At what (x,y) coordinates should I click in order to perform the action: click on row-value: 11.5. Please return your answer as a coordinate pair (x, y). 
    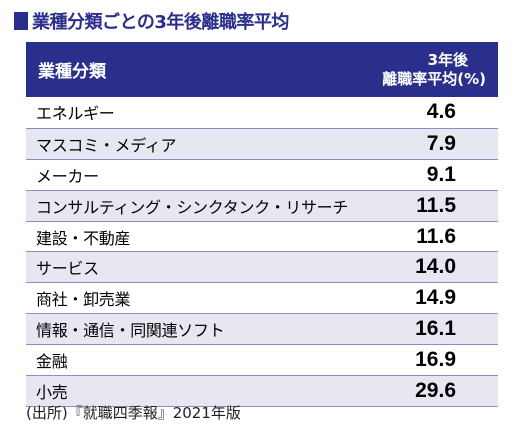
    Looking at the image, I should click on (436, 205).